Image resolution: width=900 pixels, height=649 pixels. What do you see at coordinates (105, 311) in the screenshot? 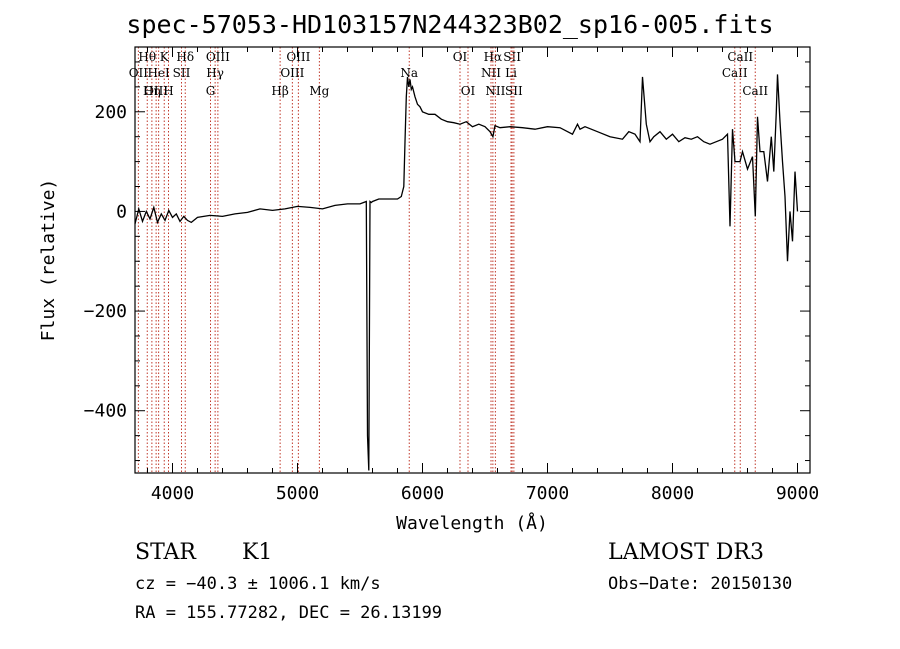
I see `y-tick-label: −200` at bounding box center [105, 311].